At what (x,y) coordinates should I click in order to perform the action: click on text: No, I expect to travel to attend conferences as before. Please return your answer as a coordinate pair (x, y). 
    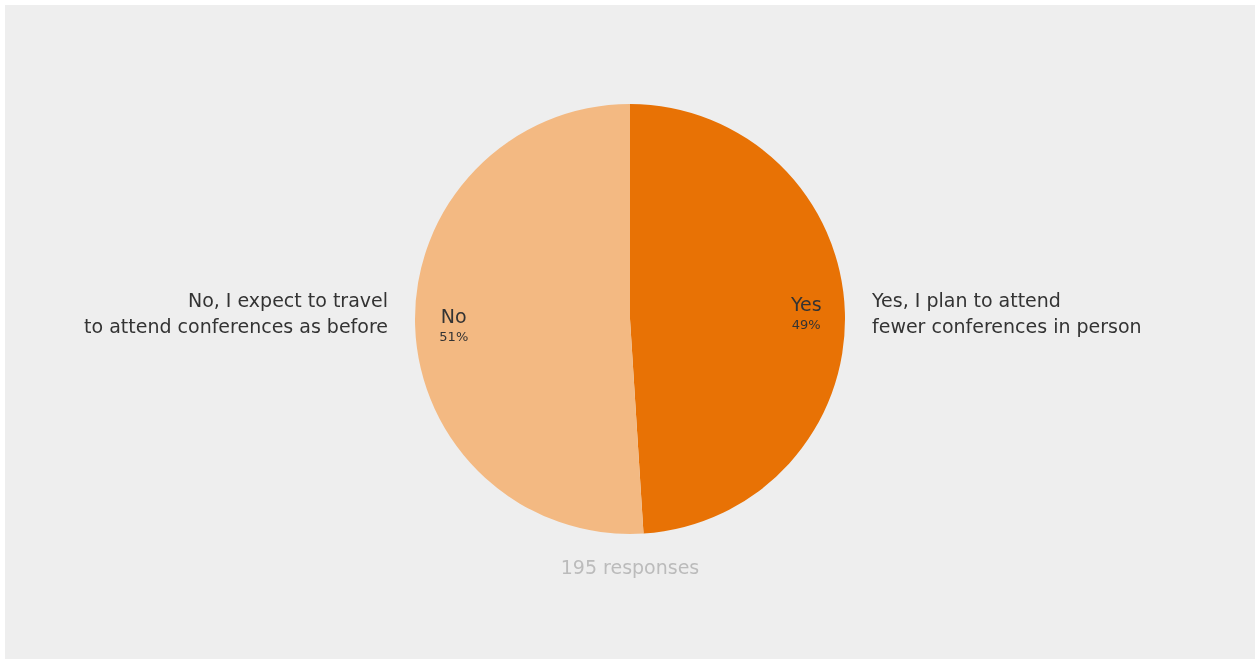
    Looking at the image, I should click on (236, 313).